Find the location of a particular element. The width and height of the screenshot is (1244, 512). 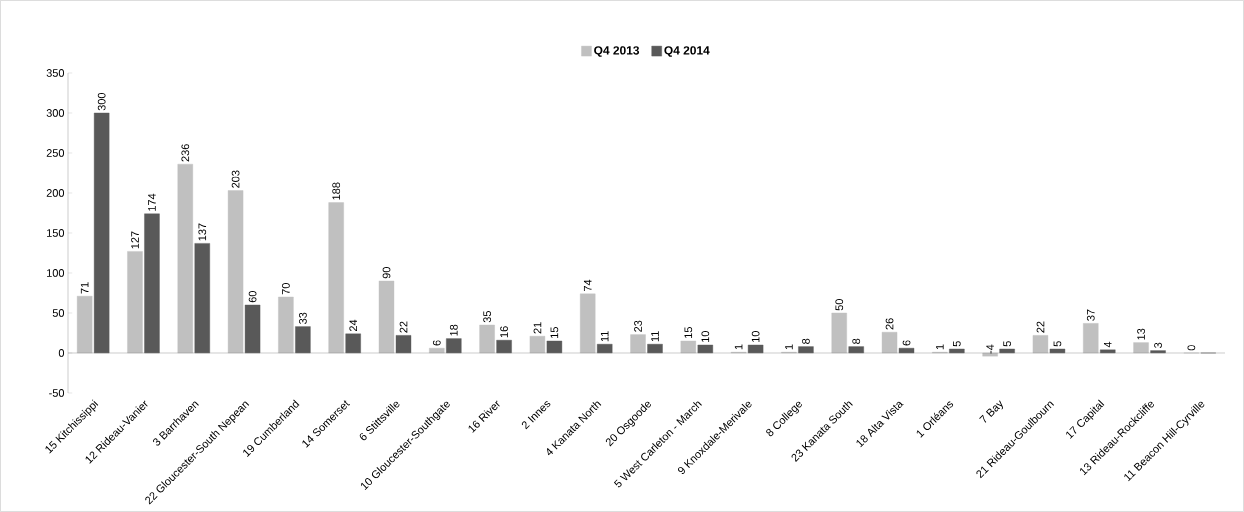

data-label: 74 is located at coordinates (587, 285).